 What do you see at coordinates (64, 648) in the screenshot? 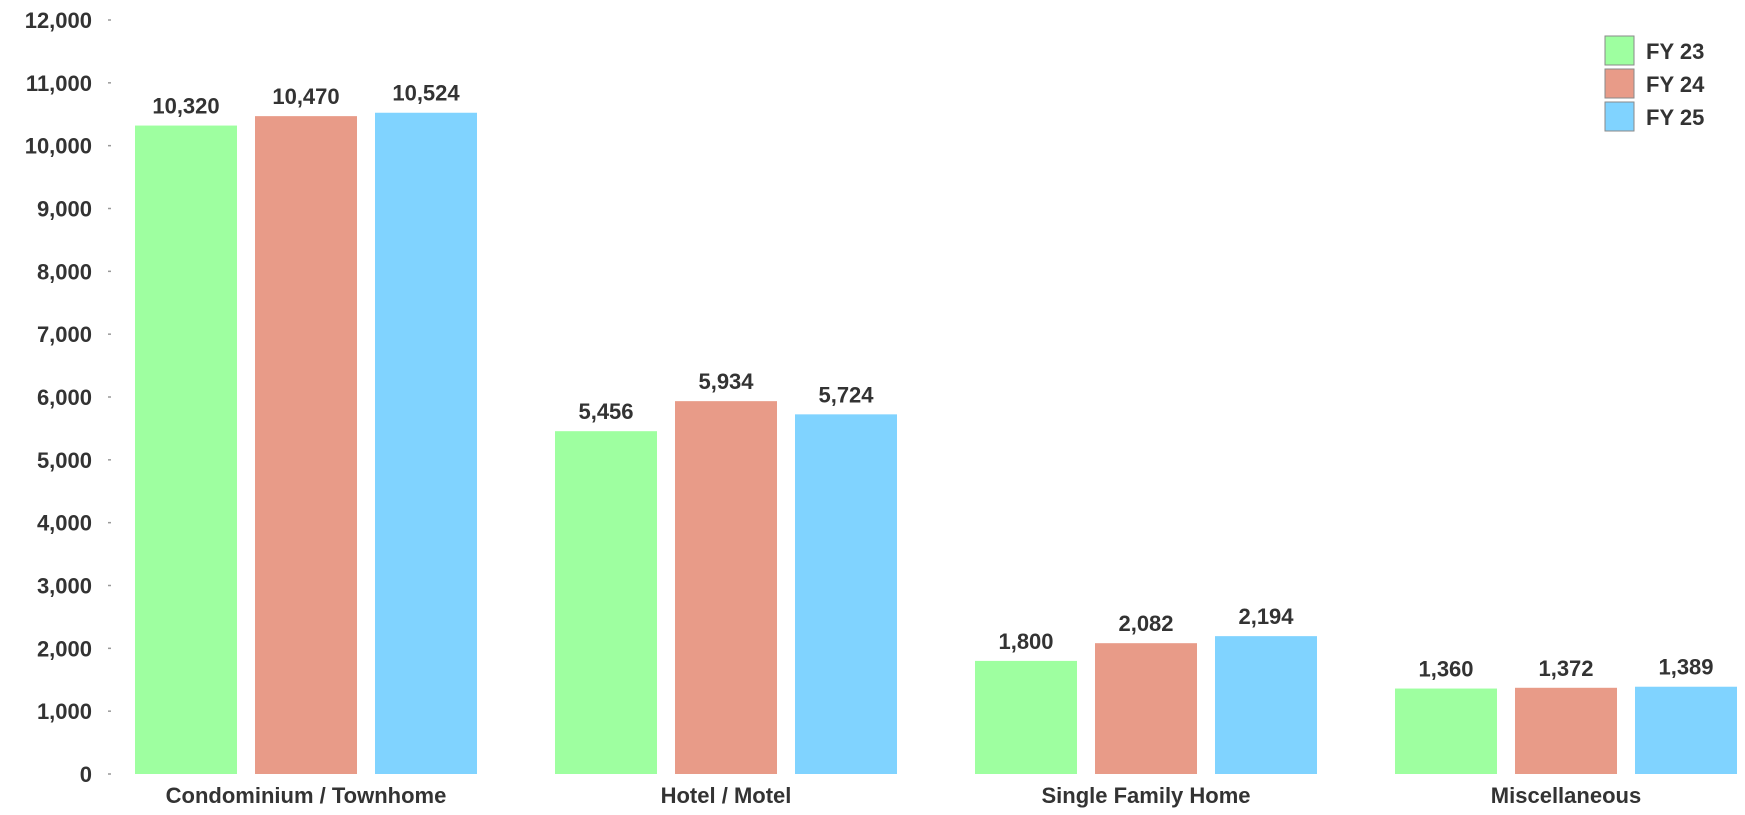
I see `y-tick-label: 2,000` at bounding box center [64, 648].